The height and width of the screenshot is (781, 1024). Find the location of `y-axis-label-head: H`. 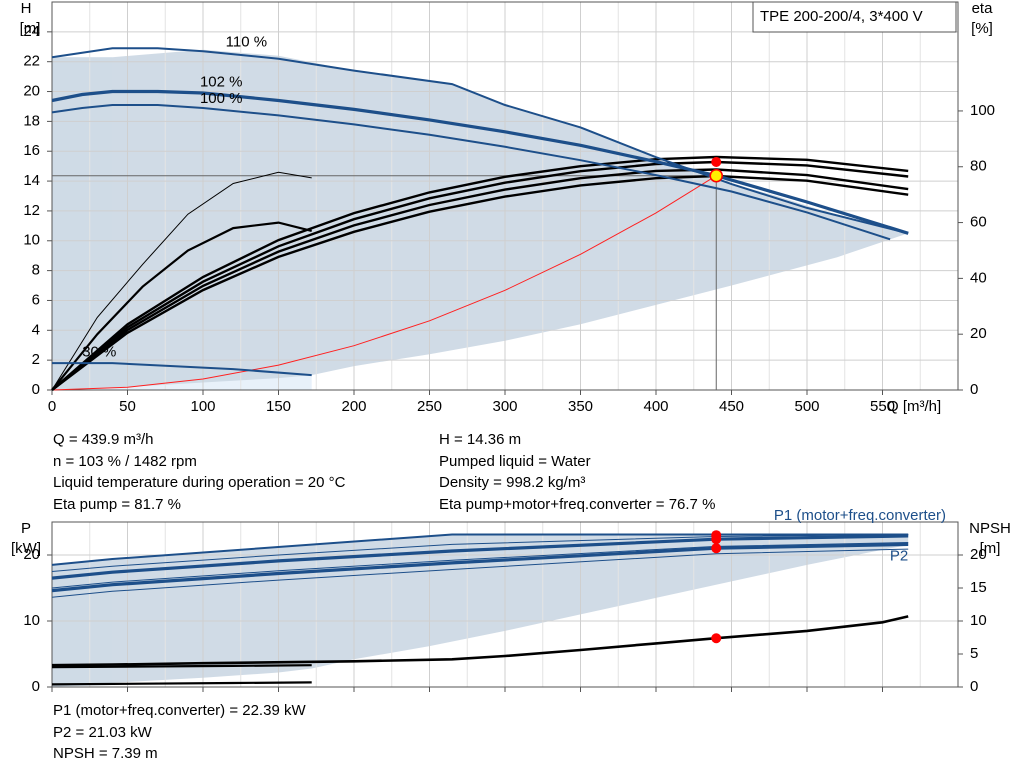

y-axis-label-head: H is located at coordinates (26, 8).